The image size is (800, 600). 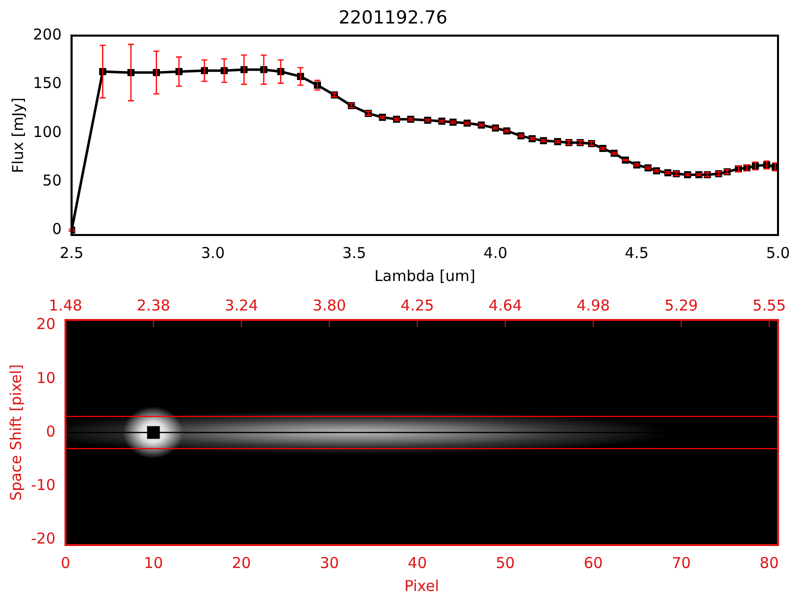 What do you see at coordinates (593, 563) in the screenshot?
I see `x-tick-label: 60` at bounding box center [593, 563].